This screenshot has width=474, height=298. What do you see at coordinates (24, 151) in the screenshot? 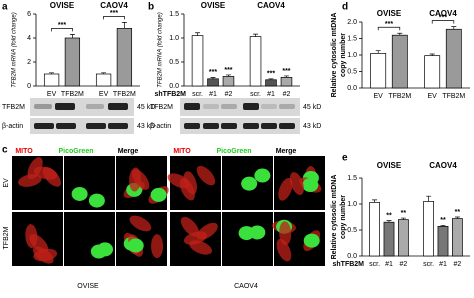
I see `channel-label: MITO` at bounding box center [24, 151].